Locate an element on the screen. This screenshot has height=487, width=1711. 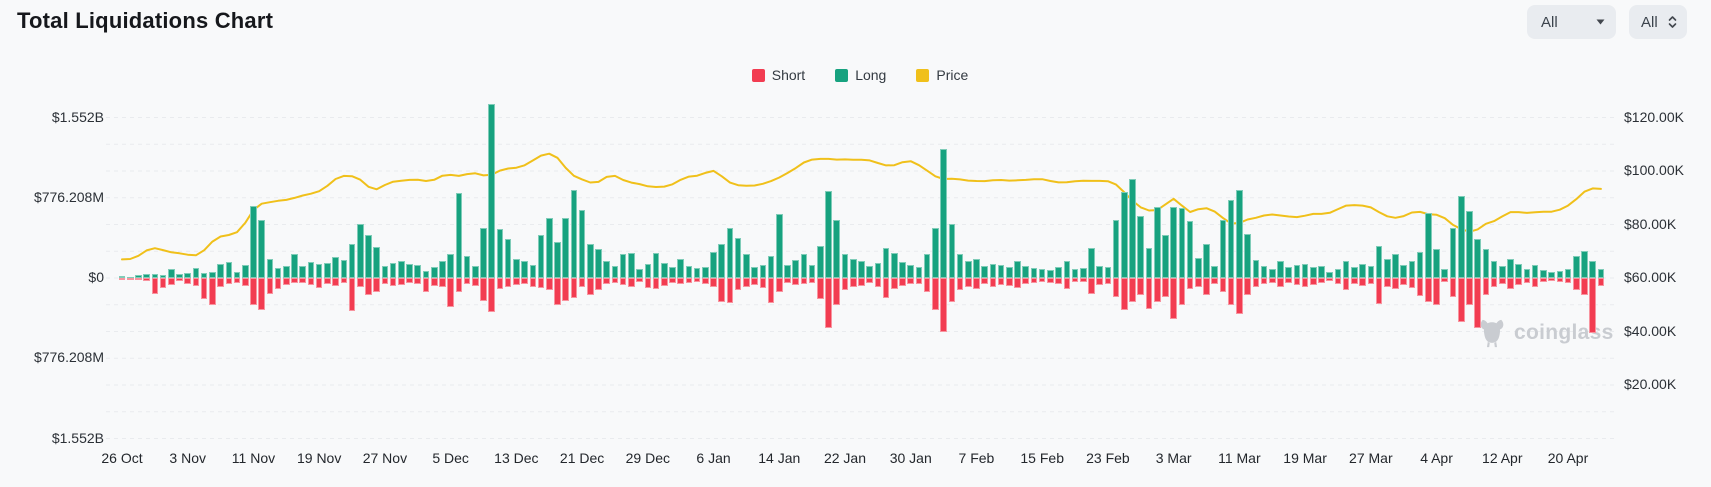
x-axis-label: 5 Dec is located at coordinates (450, 458).